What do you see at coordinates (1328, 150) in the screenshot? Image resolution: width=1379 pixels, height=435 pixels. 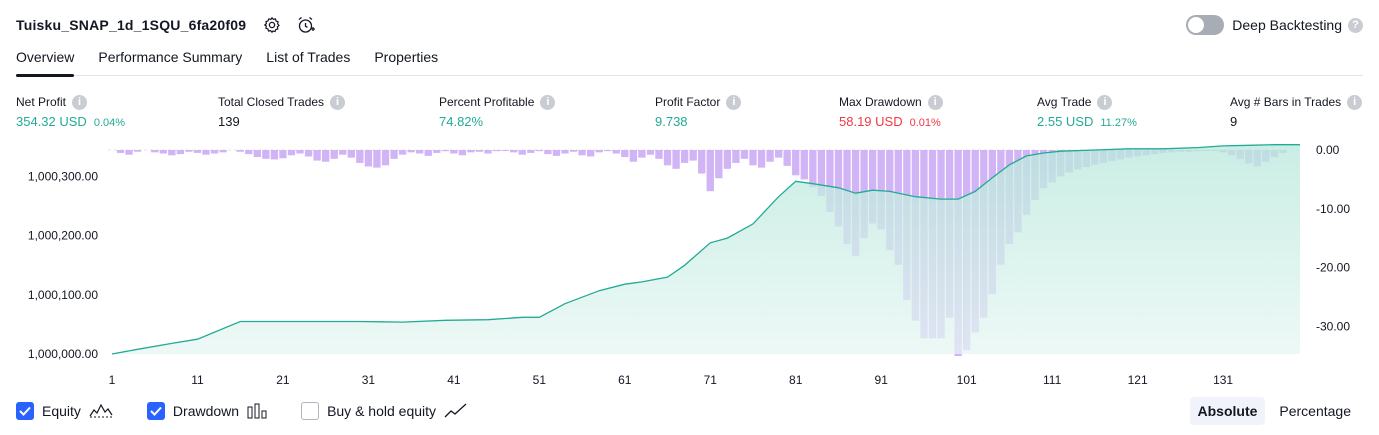 I see `right-axis-tick: 0.00` at bounding box center [1328, 150].